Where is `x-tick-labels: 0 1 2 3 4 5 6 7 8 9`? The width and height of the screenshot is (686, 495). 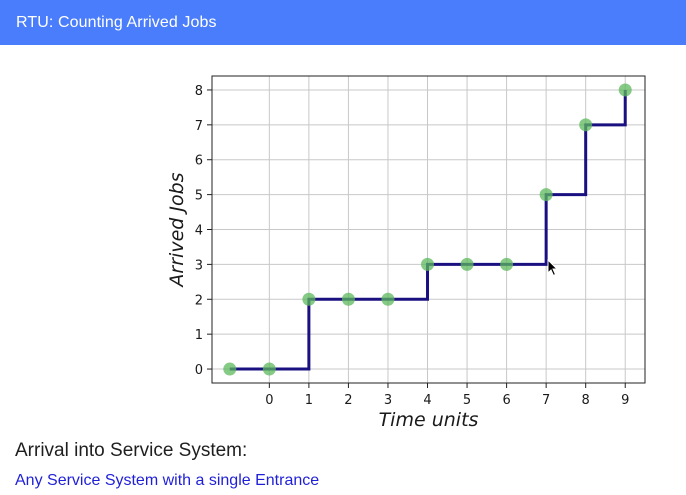
x-tick-labels: 0 1 2 3 4 5 6 7 8 9 is located at coordinates (447, 400).